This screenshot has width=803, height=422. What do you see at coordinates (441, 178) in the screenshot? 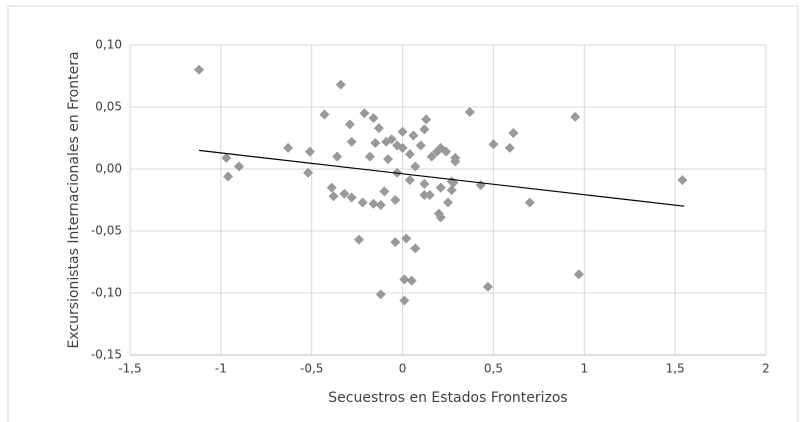
I see `trend-line` at bounding box center [441, 178].